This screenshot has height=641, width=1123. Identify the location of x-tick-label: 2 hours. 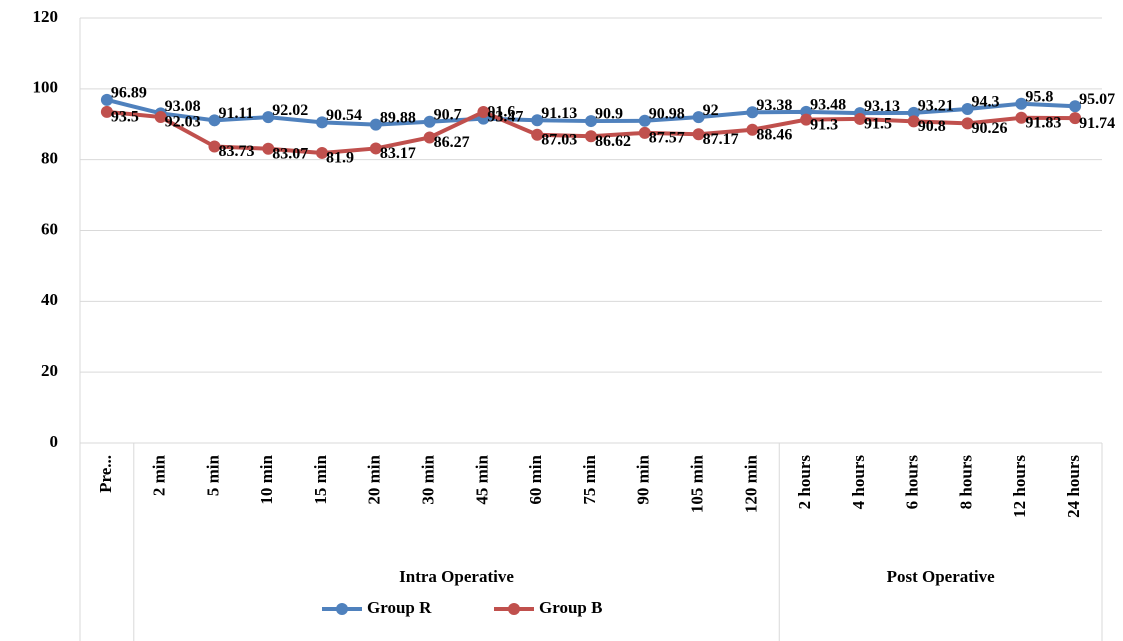
(804, 482).